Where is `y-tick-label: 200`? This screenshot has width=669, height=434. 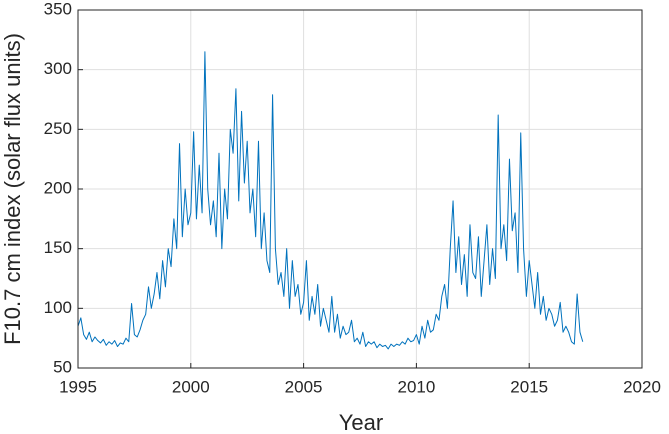
y-tick-label: 200 is located at coordinates (58, 187).